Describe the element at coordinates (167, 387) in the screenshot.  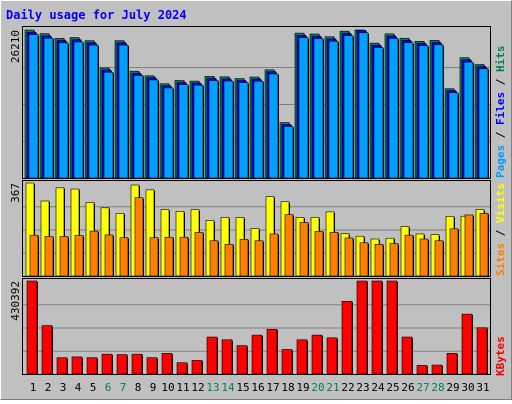
I see `x-tick-label-day-10: 10` at that location.